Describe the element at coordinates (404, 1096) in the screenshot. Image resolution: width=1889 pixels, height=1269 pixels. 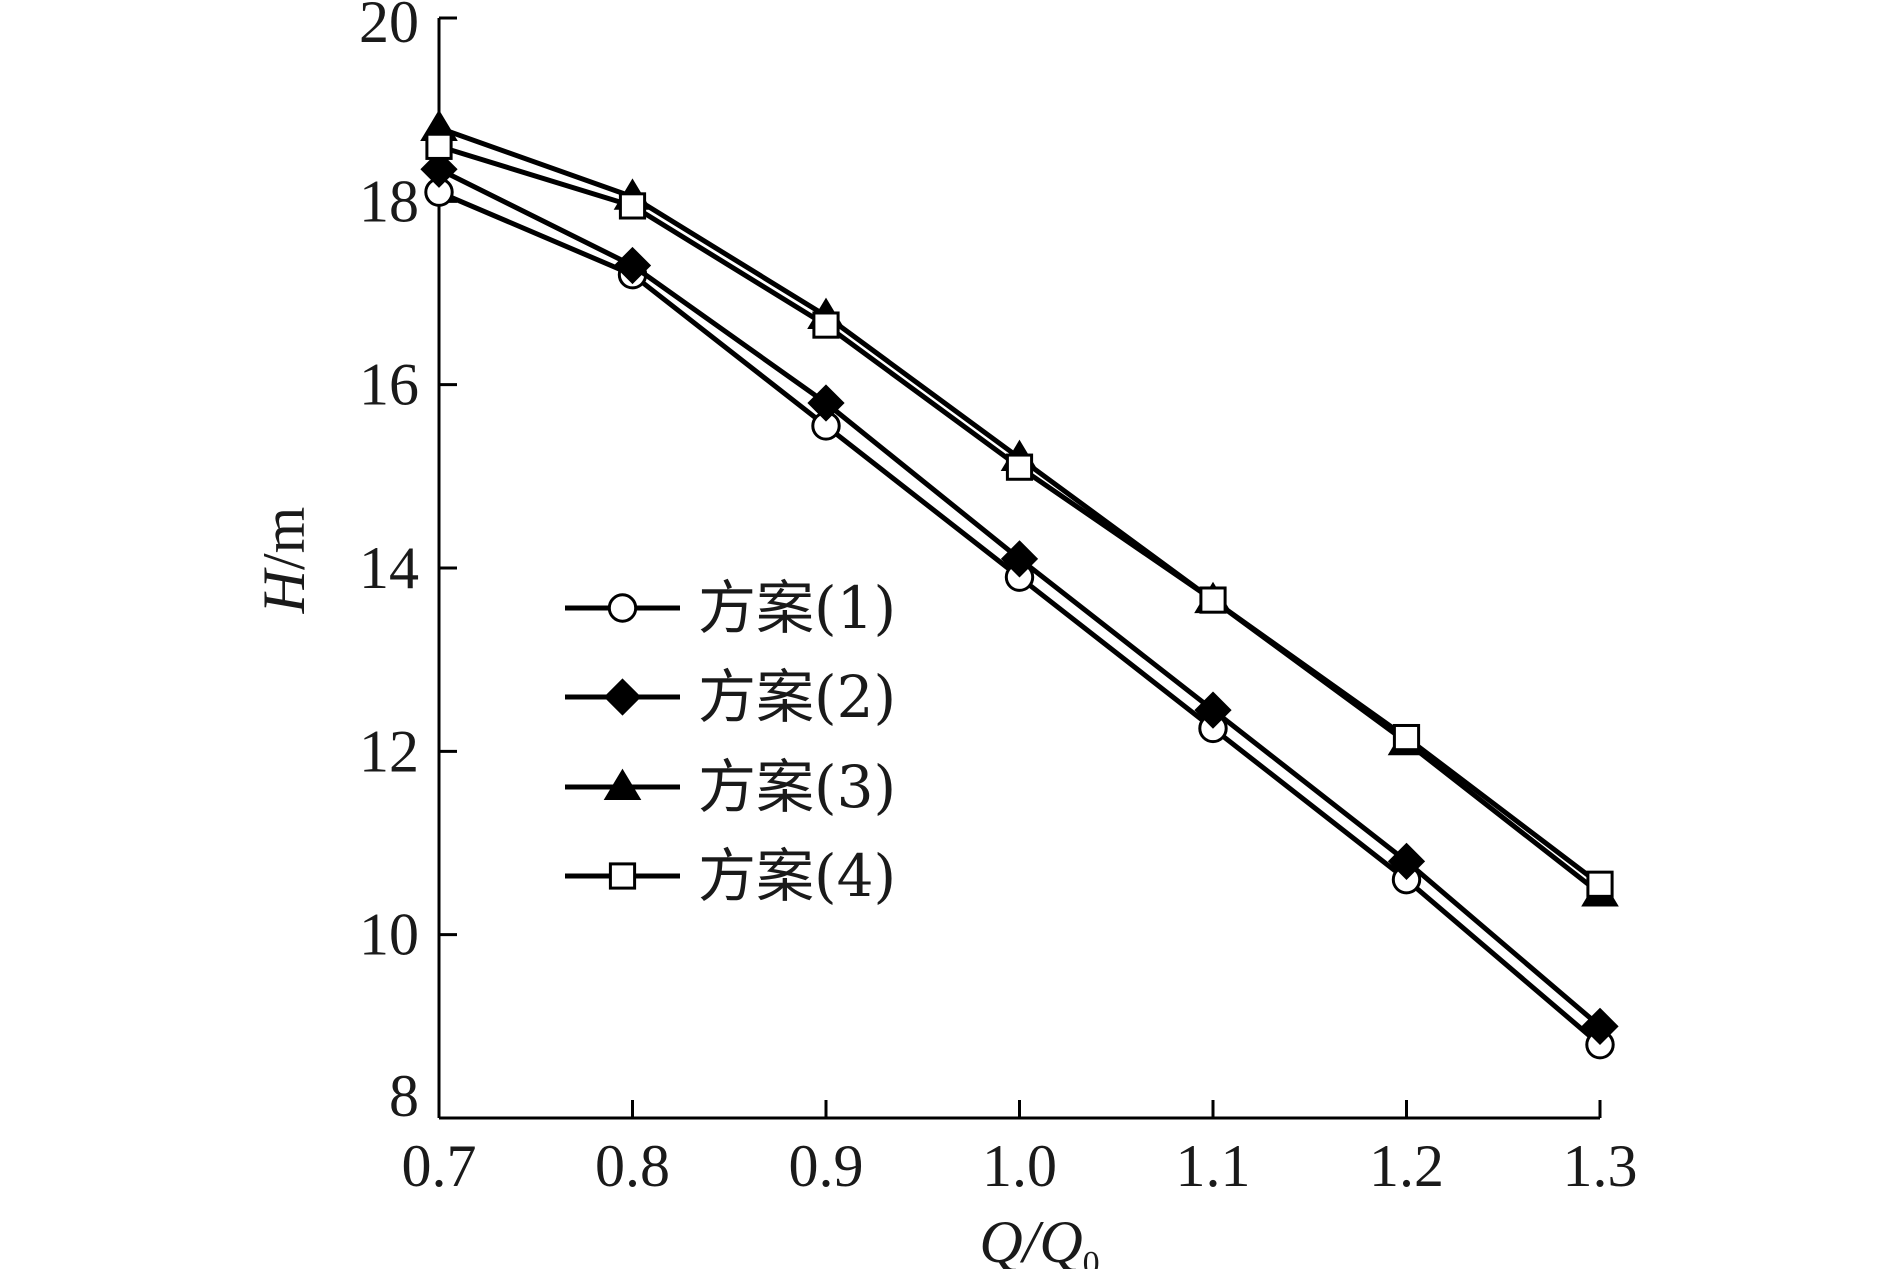
I see `y-tick-label: 8` at that location.